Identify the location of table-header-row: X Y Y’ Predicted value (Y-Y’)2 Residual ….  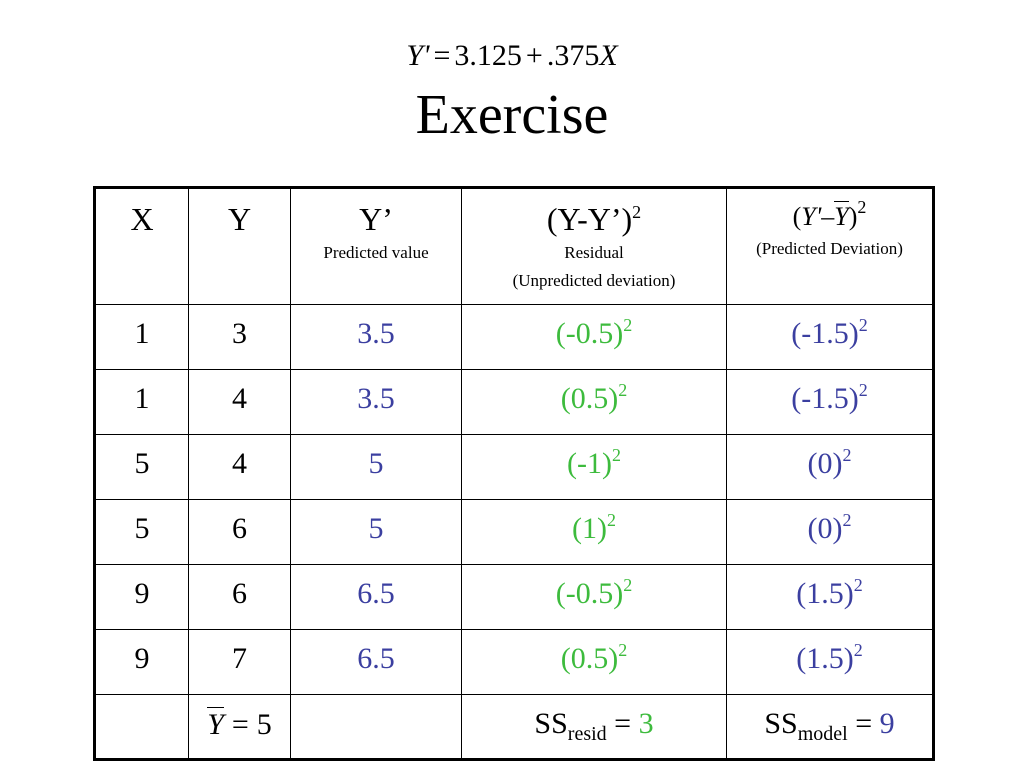
(514, 246).